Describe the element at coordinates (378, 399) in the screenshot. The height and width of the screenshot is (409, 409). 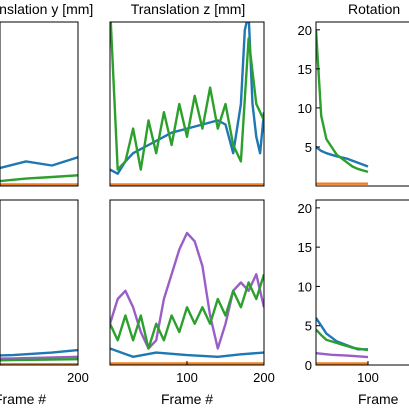
I see `x-axis-label: Frame` at that location.